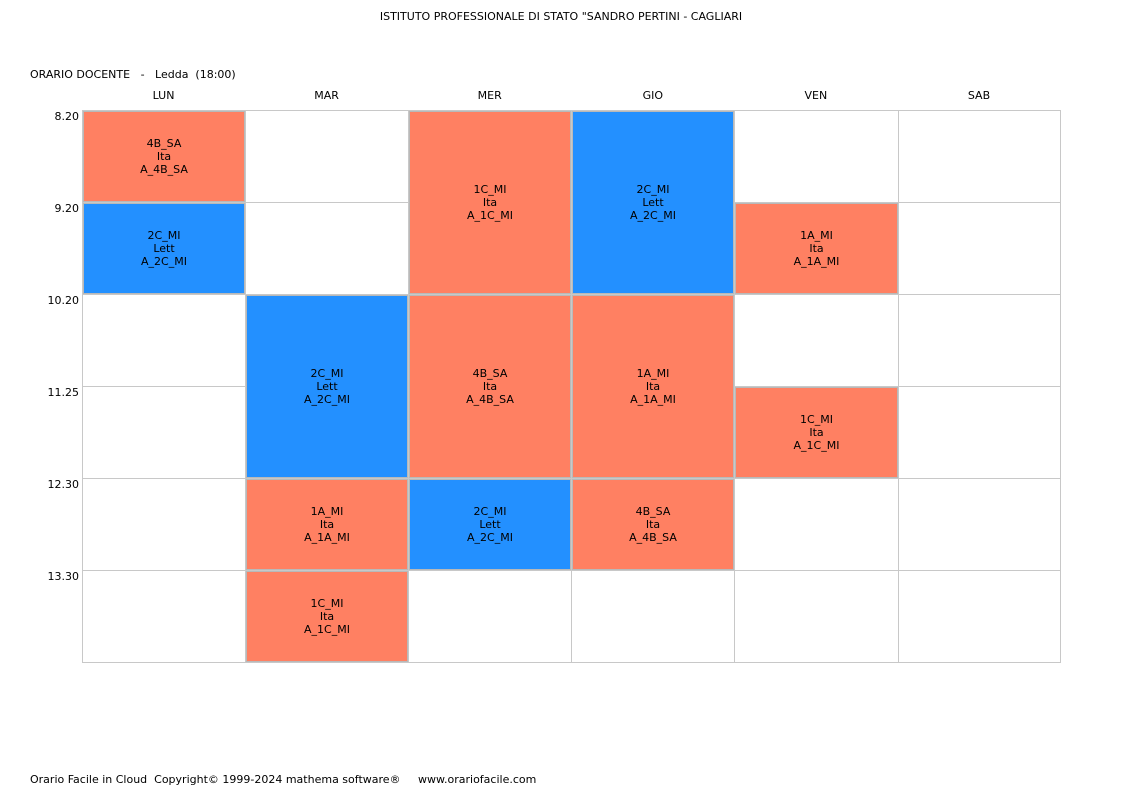 The height and width of the screenshot is (793, 1122). What do you see at coordinates (67, 116) in the screenshot?
I see `time-label: 8.20` at bounding box center [67, 116].